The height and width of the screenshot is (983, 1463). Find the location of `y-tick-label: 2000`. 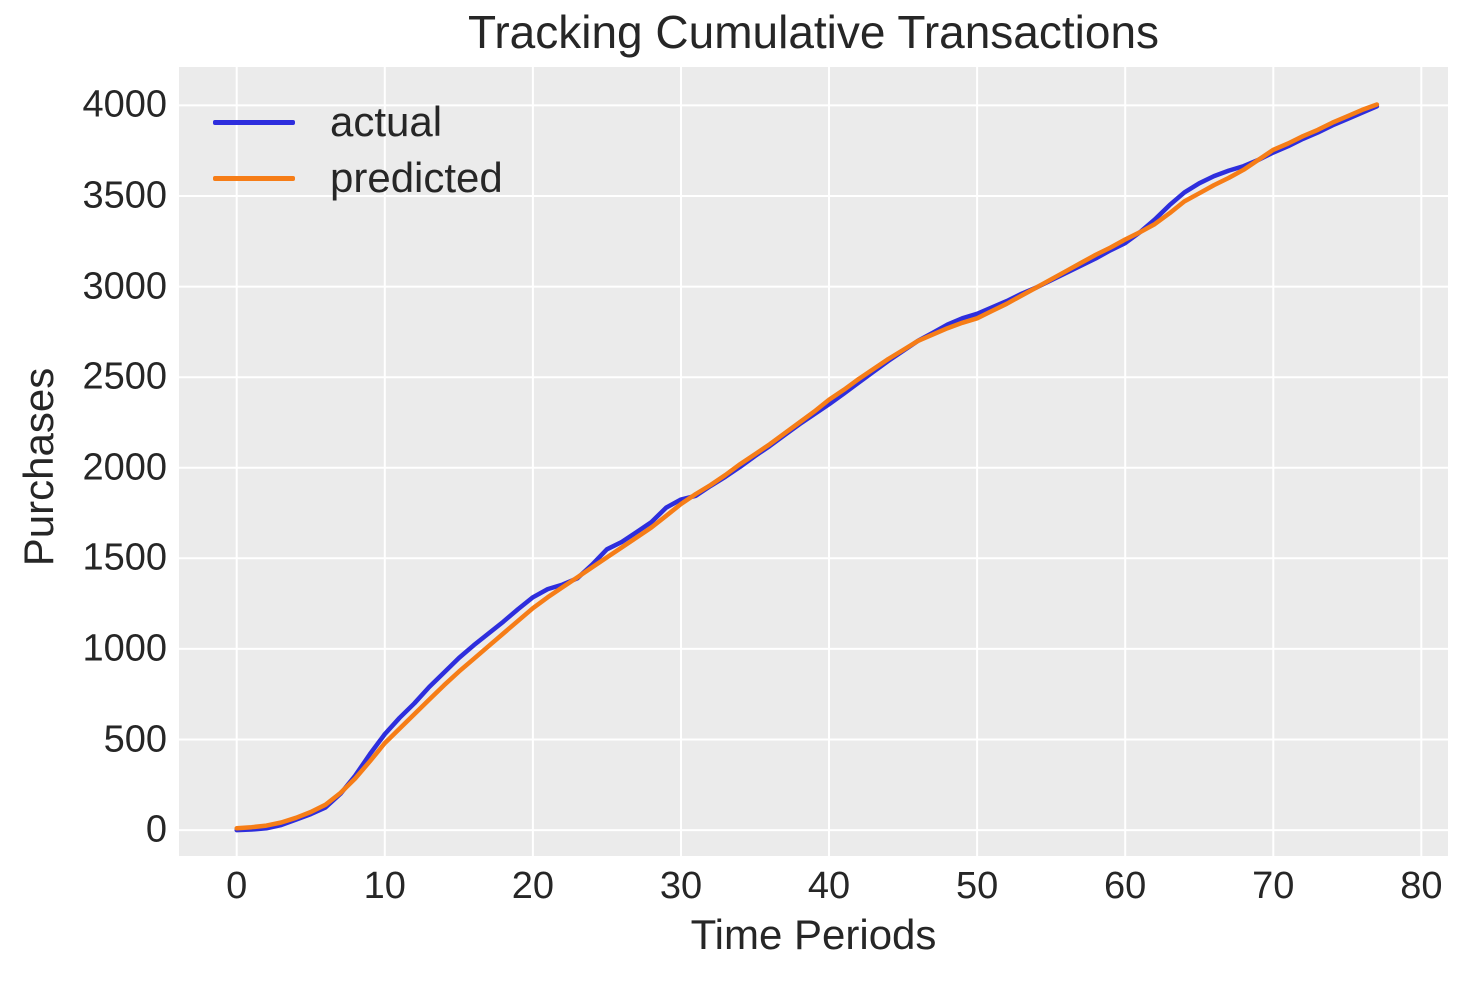

y-tick-label: 2000 is located at coordinates (124, 467).